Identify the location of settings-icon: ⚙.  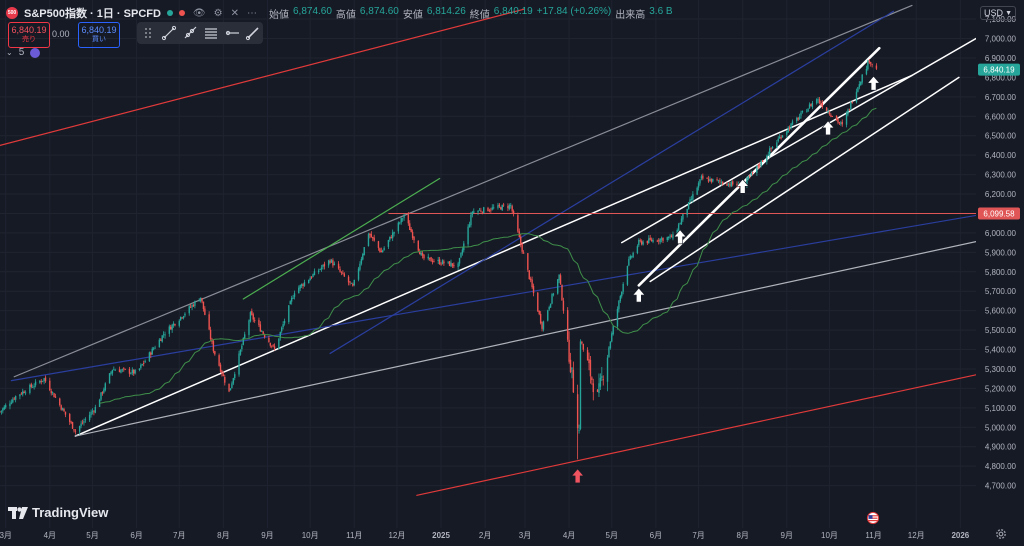
(218, 13).